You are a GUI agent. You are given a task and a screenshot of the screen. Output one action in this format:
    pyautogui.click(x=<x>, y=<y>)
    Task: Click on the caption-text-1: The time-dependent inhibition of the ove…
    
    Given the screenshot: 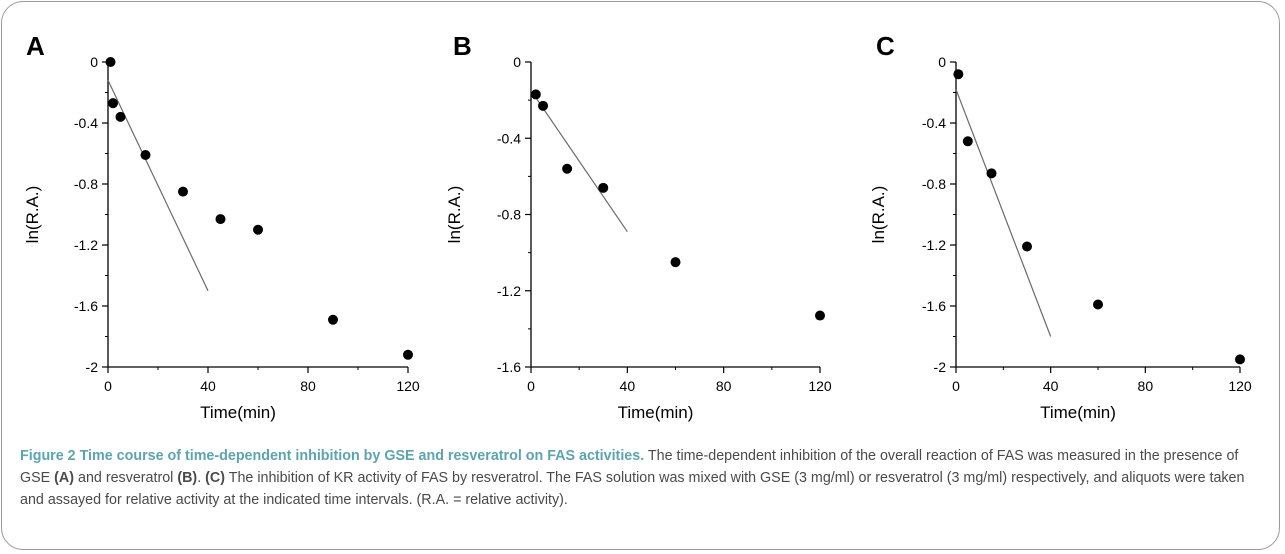 What is the action you would take?
    pyautogui.click(x=629, y=467)
    